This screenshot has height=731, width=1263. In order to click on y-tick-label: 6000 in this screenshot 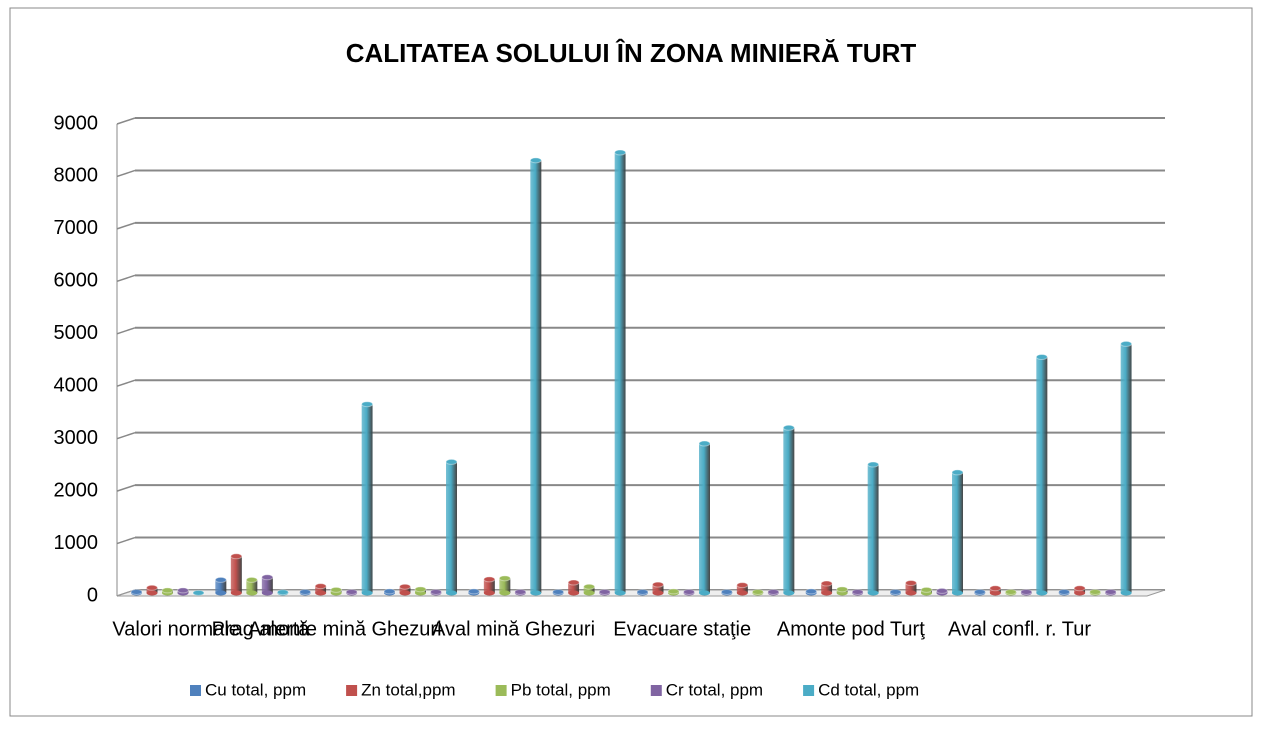, I will do `click(76, 281)`.